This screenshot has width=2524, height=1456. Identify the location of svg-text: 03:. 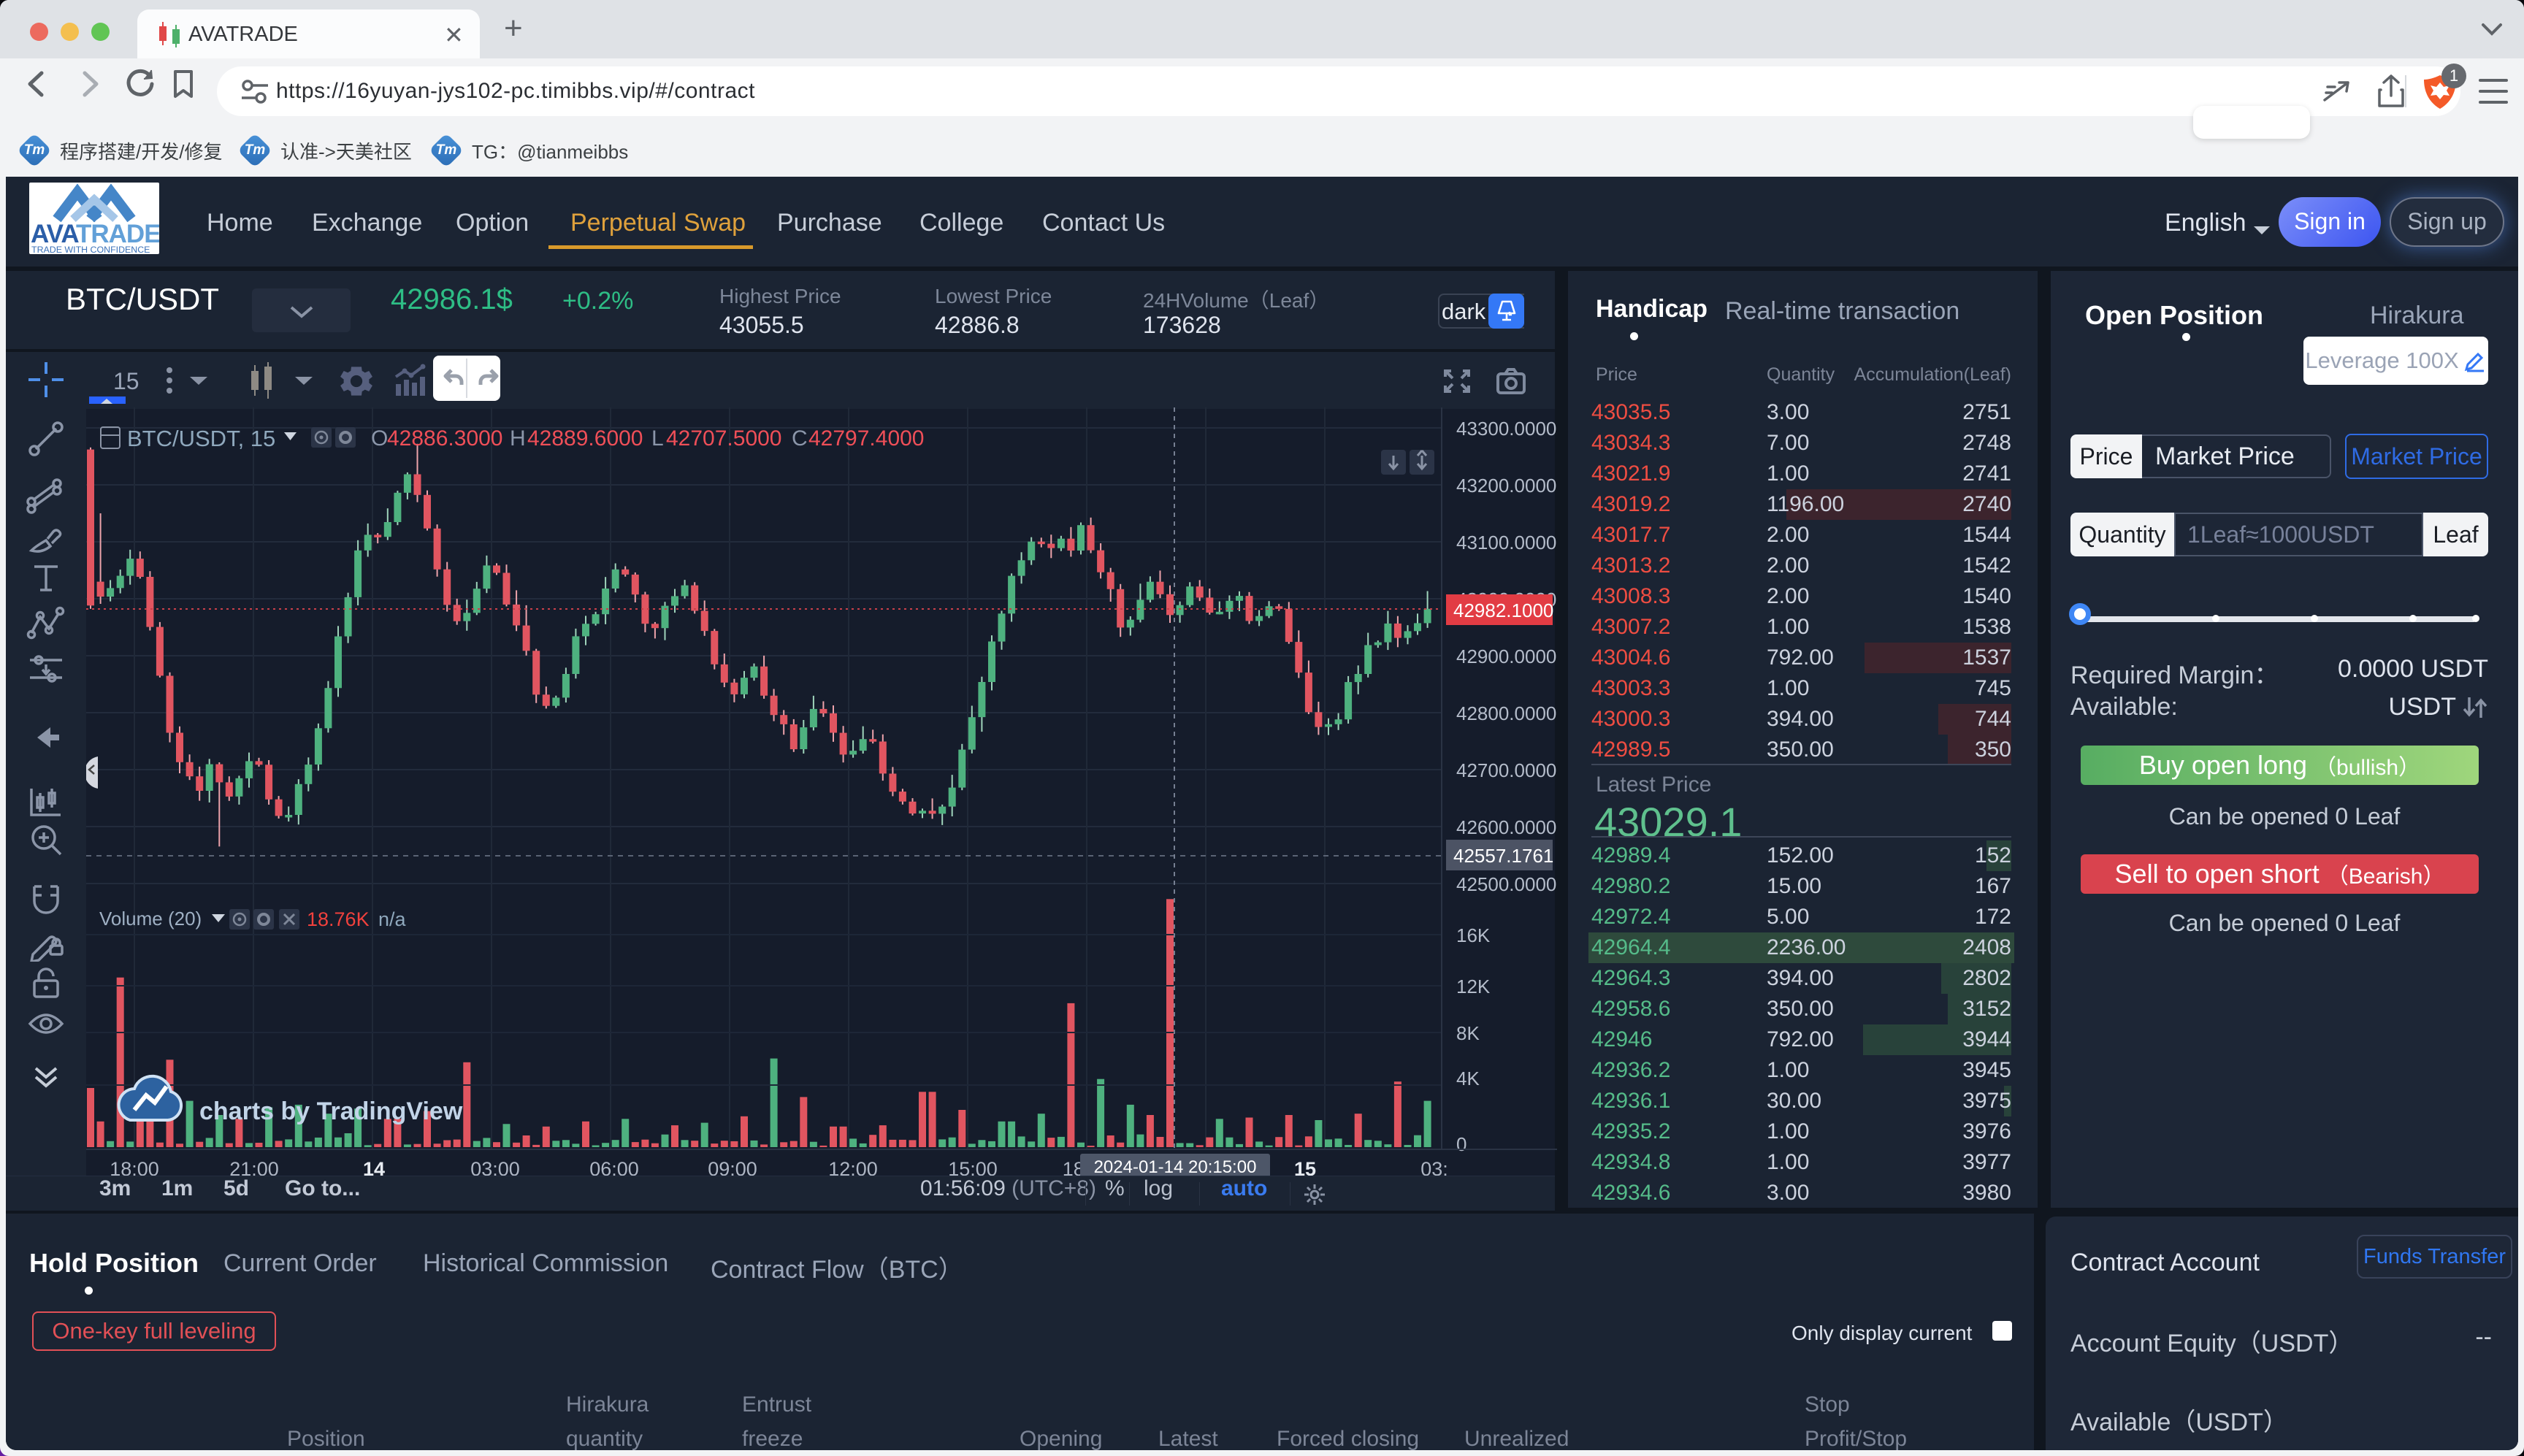
(1434, 1168).